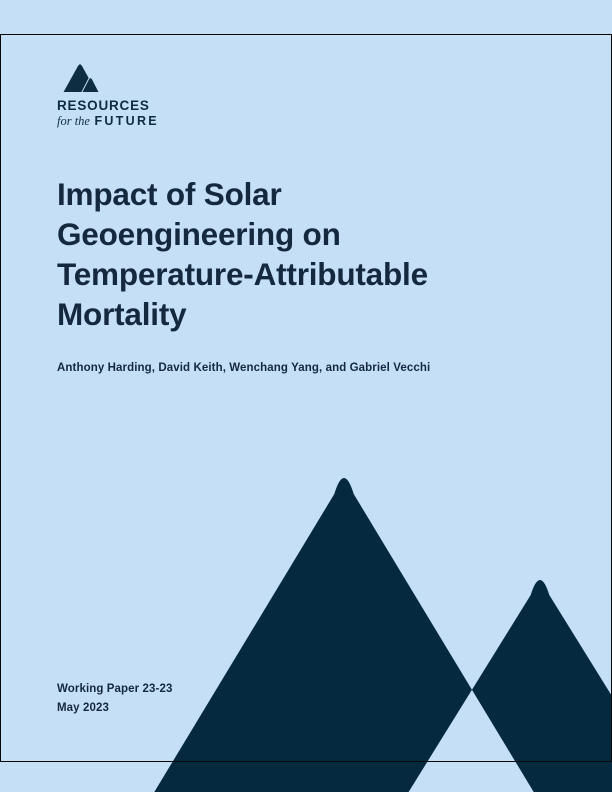 Image resolution: width=612 pixels, height=792 pixels. I want to click on title-line-2: Geoengineering on, so click(199, 234).